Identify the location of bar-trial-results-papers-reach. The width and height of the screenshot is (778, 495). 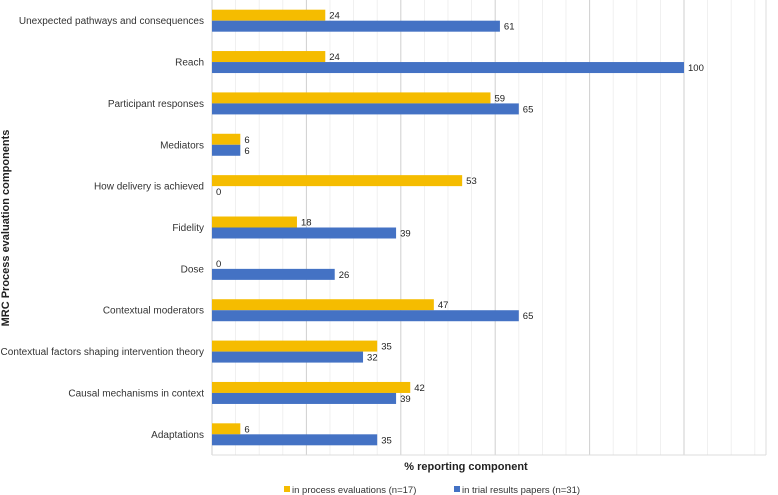
(448, 68).